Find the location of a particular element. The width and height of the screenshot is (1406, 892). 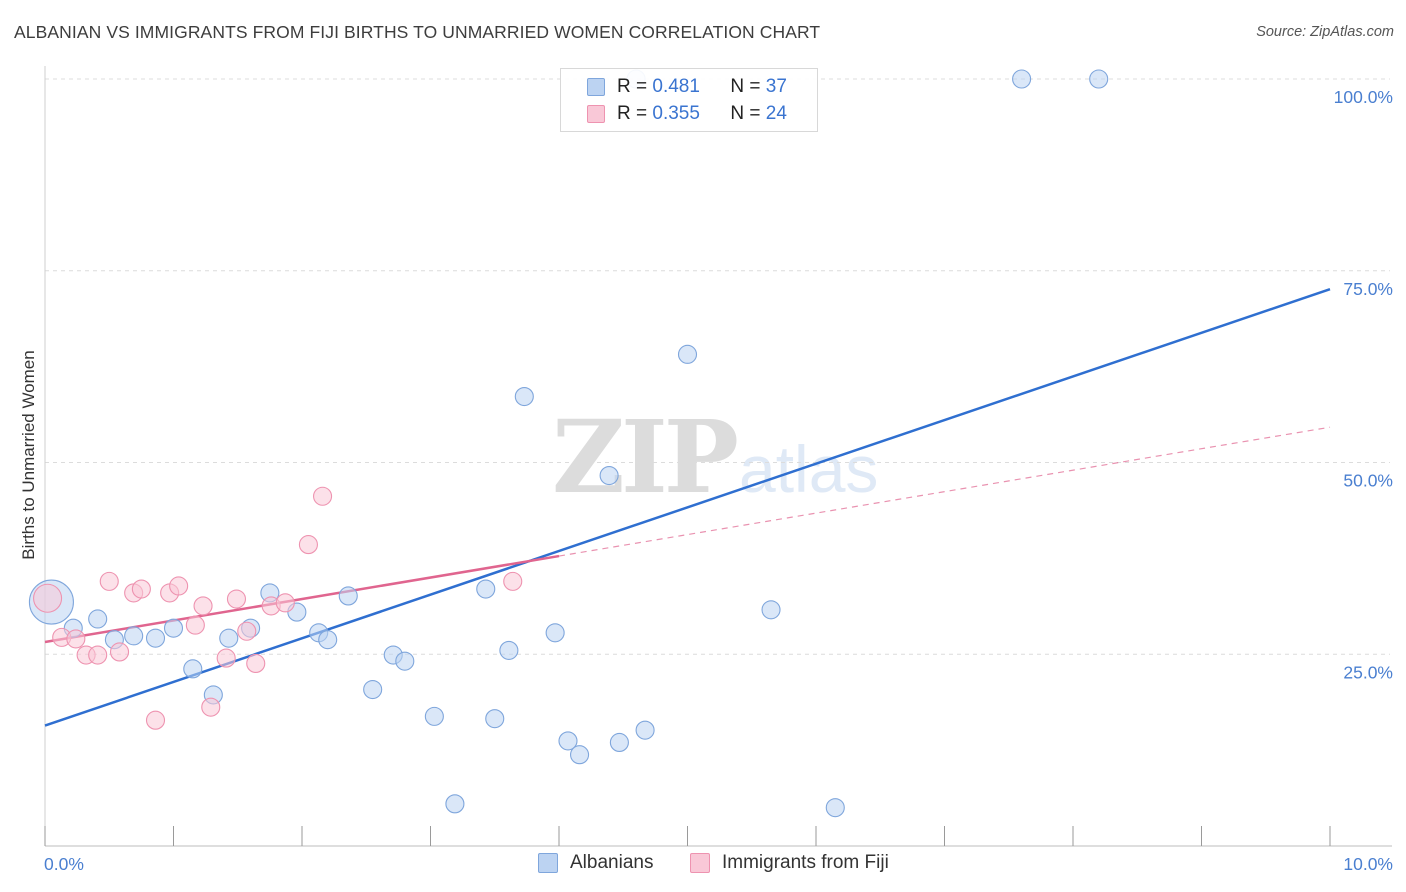

y-tick-label: 25.0% is located at coordinates (1368, 672).